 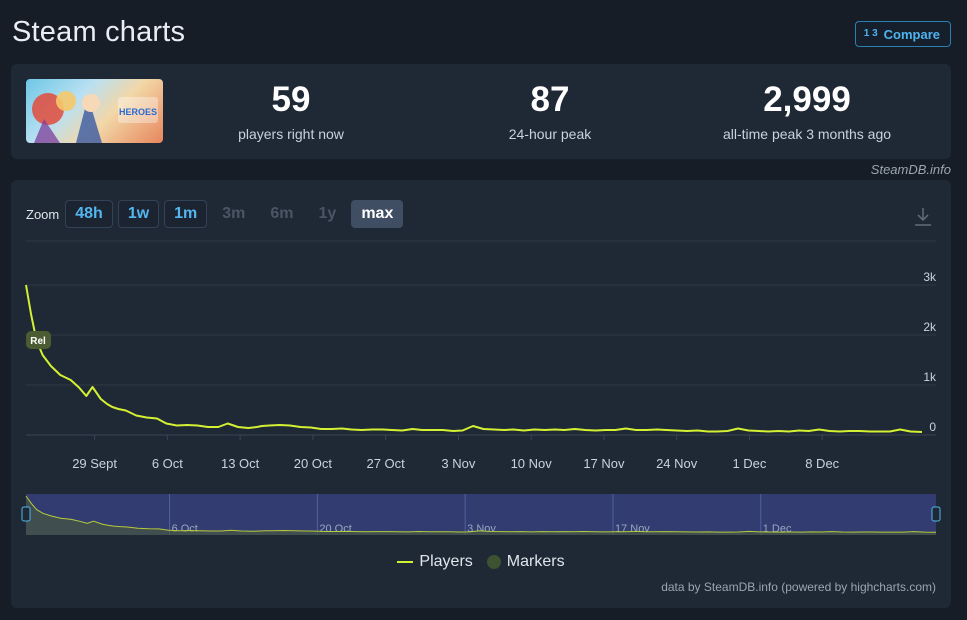 I want to click on x-tick-label: 29 Sept, so click(x=94, y=463).